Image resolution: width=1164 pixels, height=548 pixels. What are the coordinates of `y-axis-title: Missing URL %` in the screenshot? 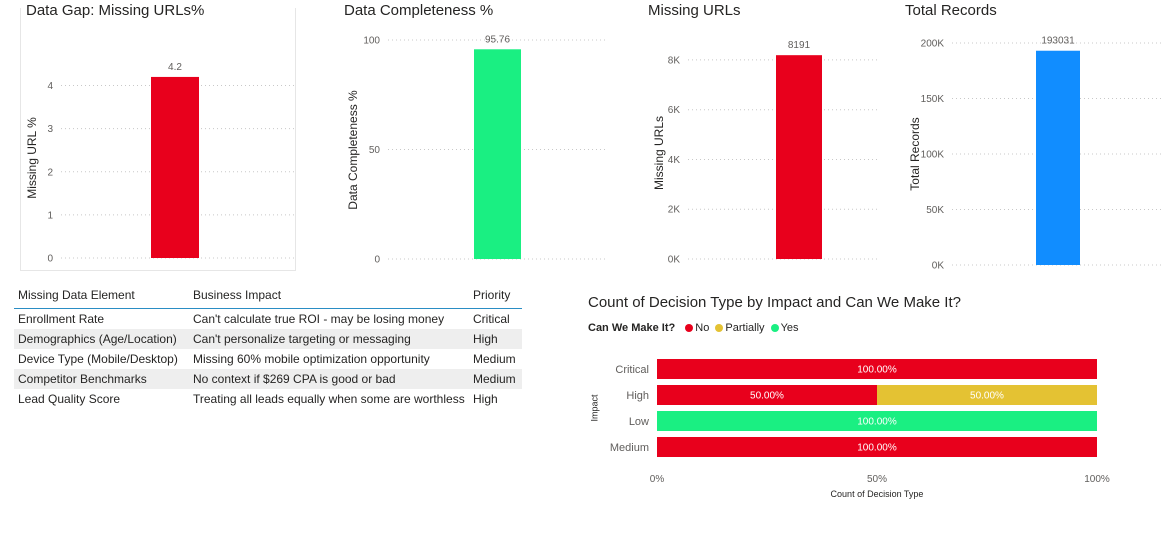 It's located at (32, 158).